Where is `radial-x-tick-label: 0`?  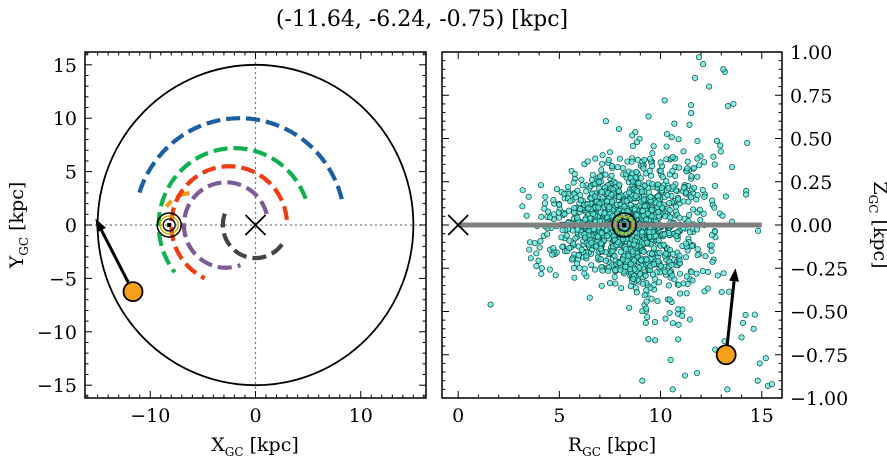
radial-x-tick-label: 0 is located at coordinates (458, 416).